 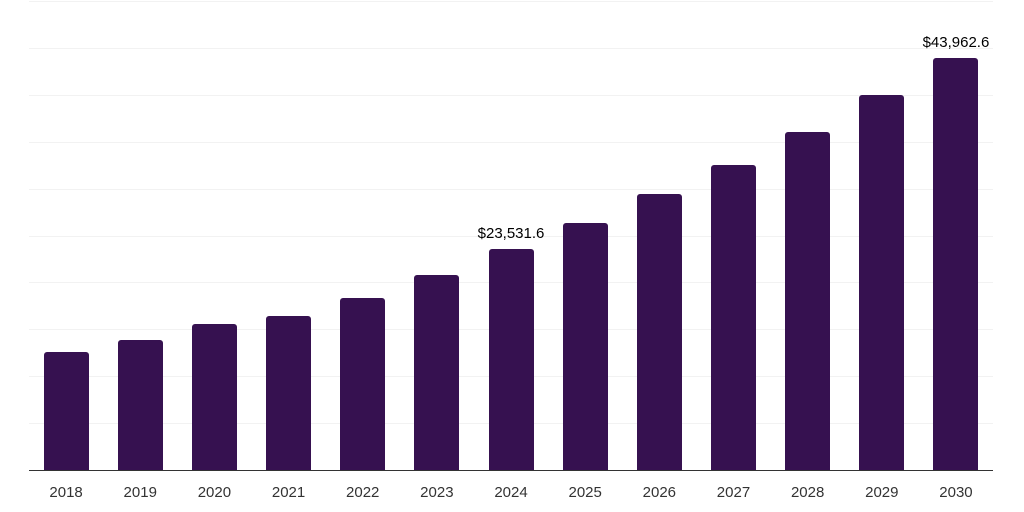 I want to click on bar-value-label-2024: $23,531.6, so click(x=511, y=234).